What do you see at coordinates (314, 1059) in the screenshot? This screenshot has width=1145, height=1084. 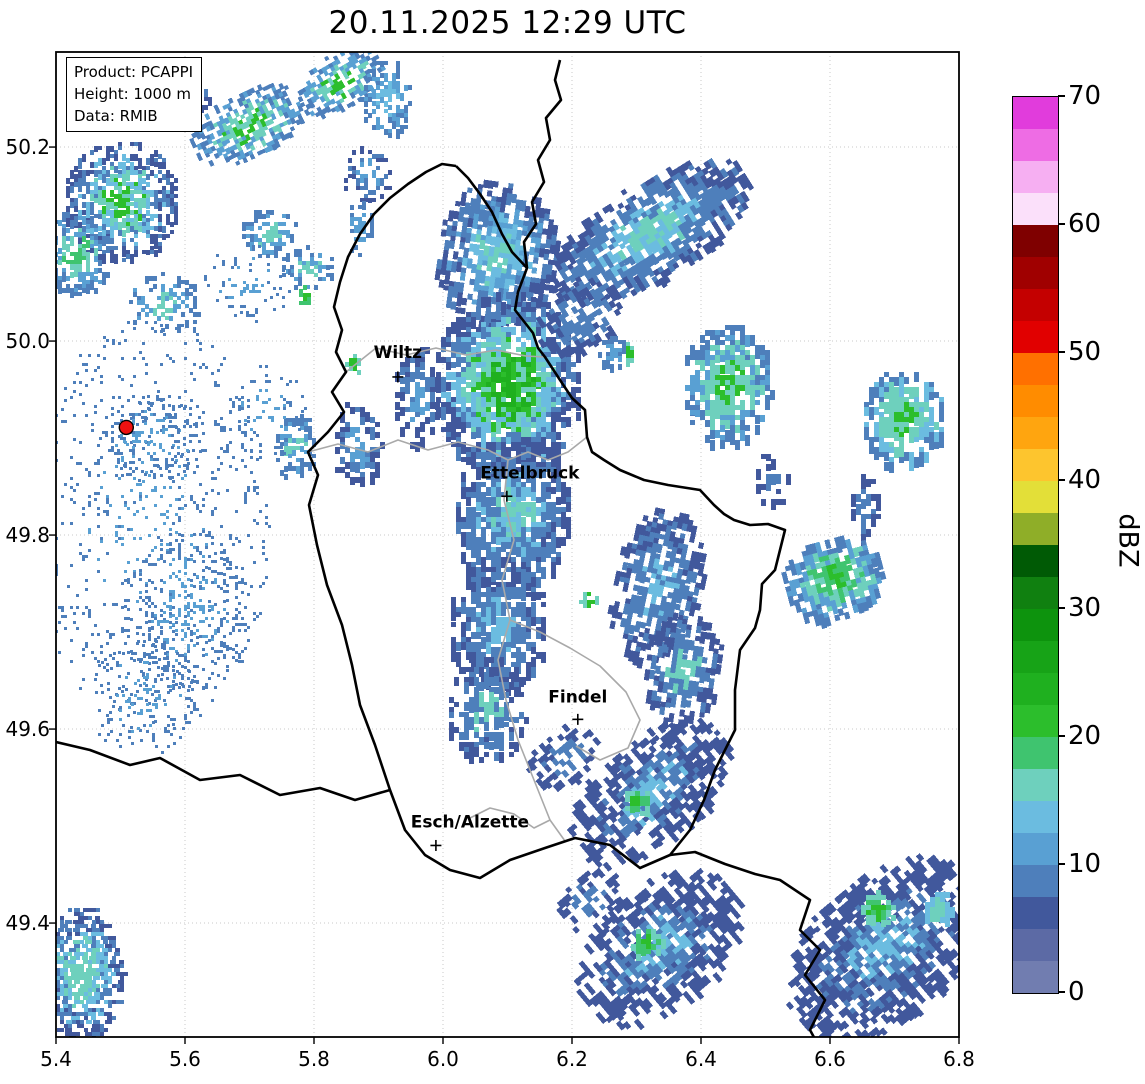 I see `x-tick-label: 5.8` at bounding box center [314, 1059].